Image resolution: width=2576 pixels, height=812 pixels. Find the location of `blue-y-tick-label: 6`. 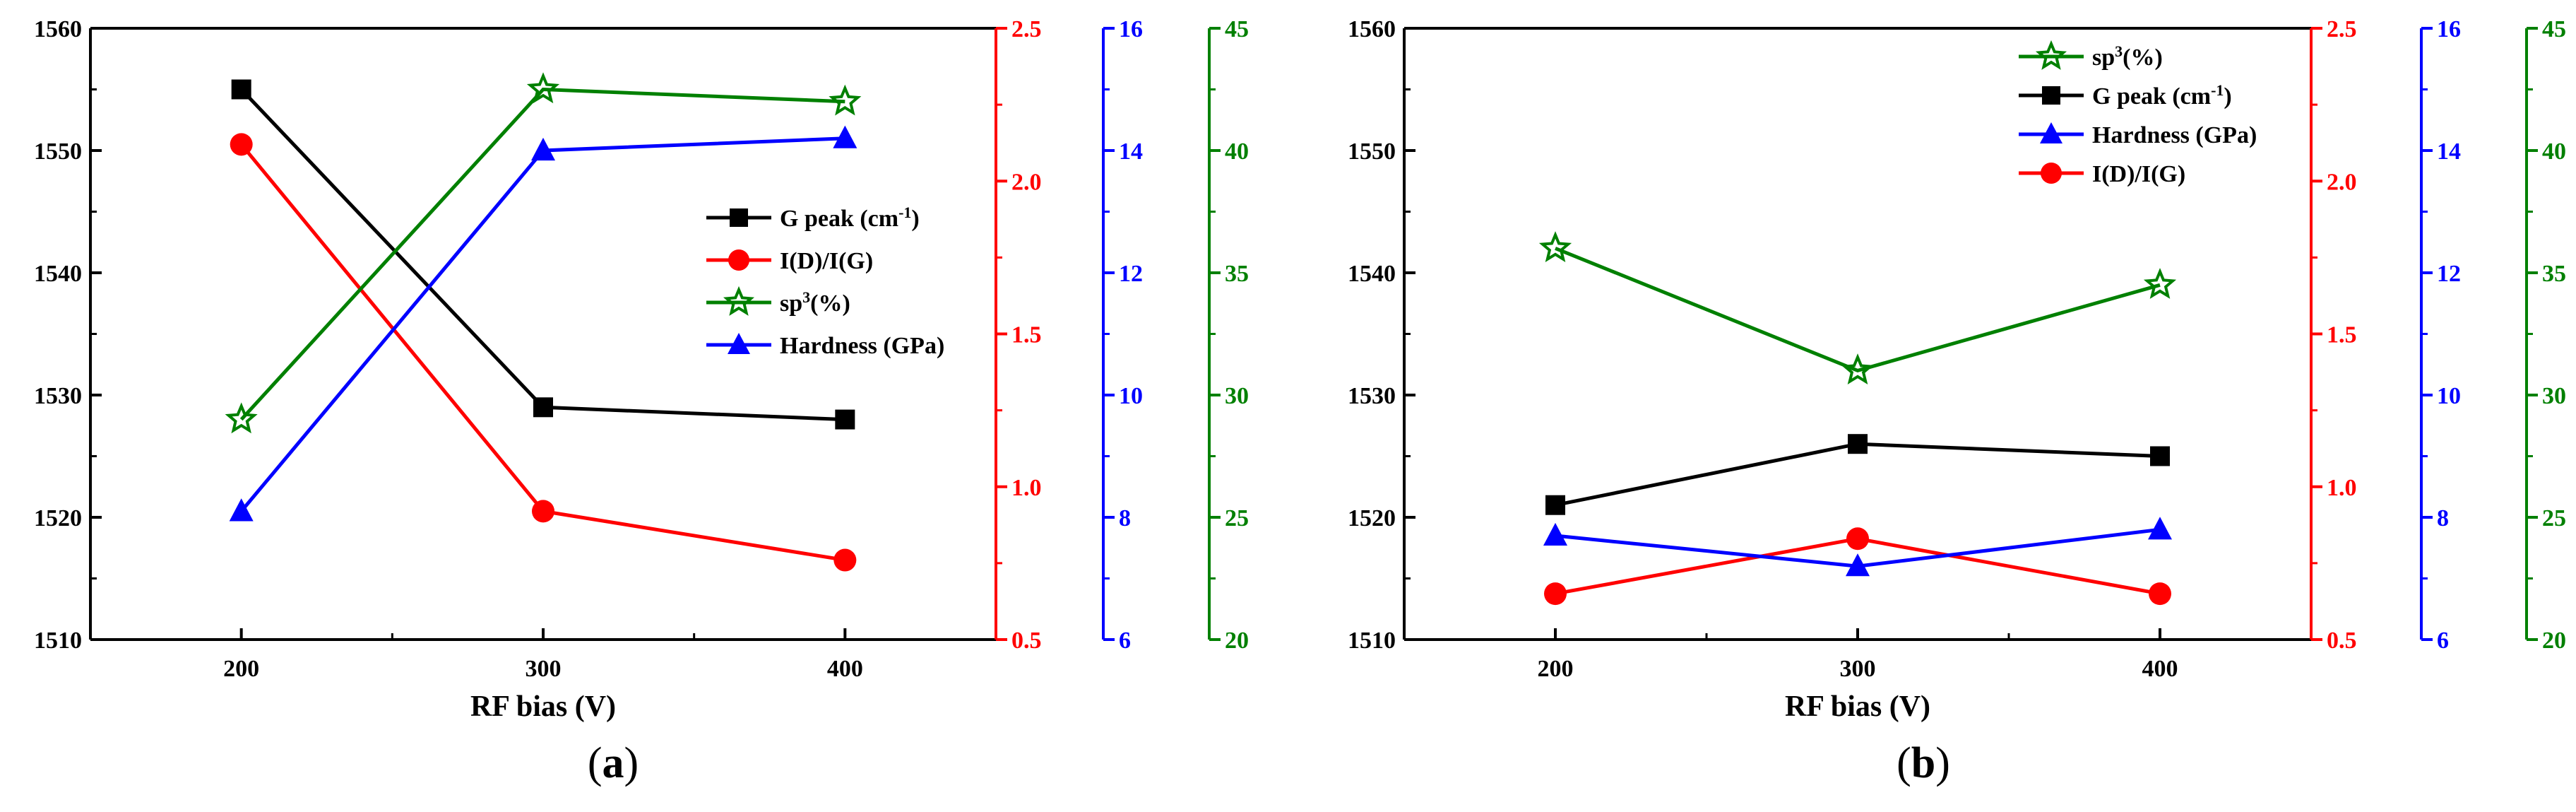

blue-y-tick-label: 6 is located at coordinates (2443, 641).